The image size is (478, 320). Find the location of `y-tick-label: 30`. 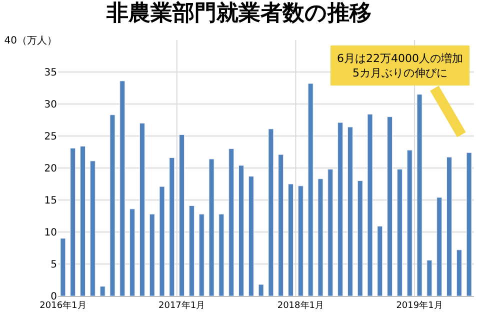

y-tick-label: 30 is located at coordinates (50, 105).